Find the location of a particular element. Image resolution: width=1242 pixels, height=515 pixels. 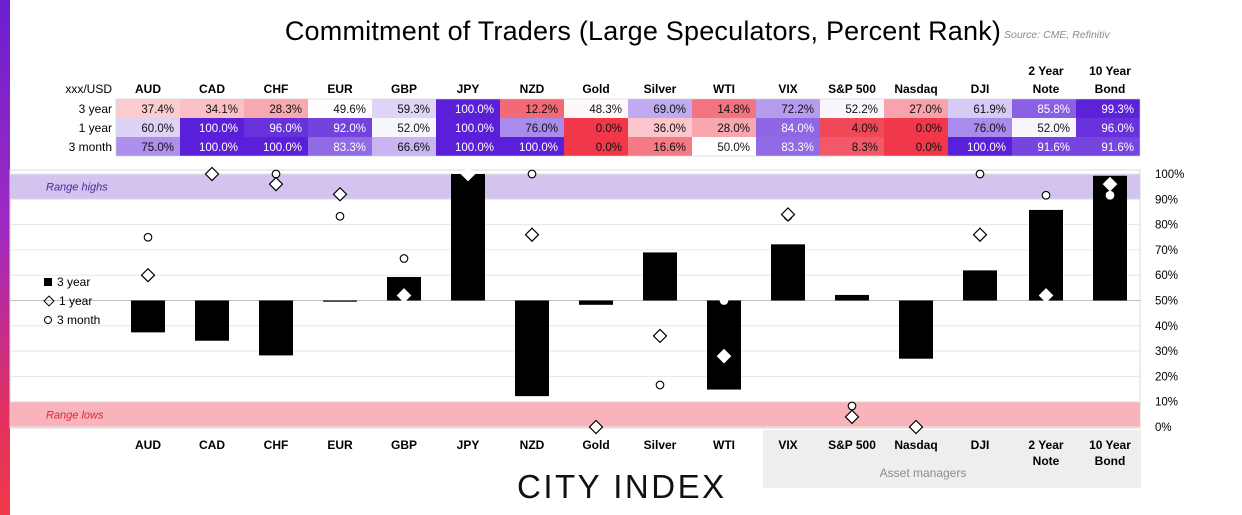

x-label-line: DJI is located at coordinates (980, 445).